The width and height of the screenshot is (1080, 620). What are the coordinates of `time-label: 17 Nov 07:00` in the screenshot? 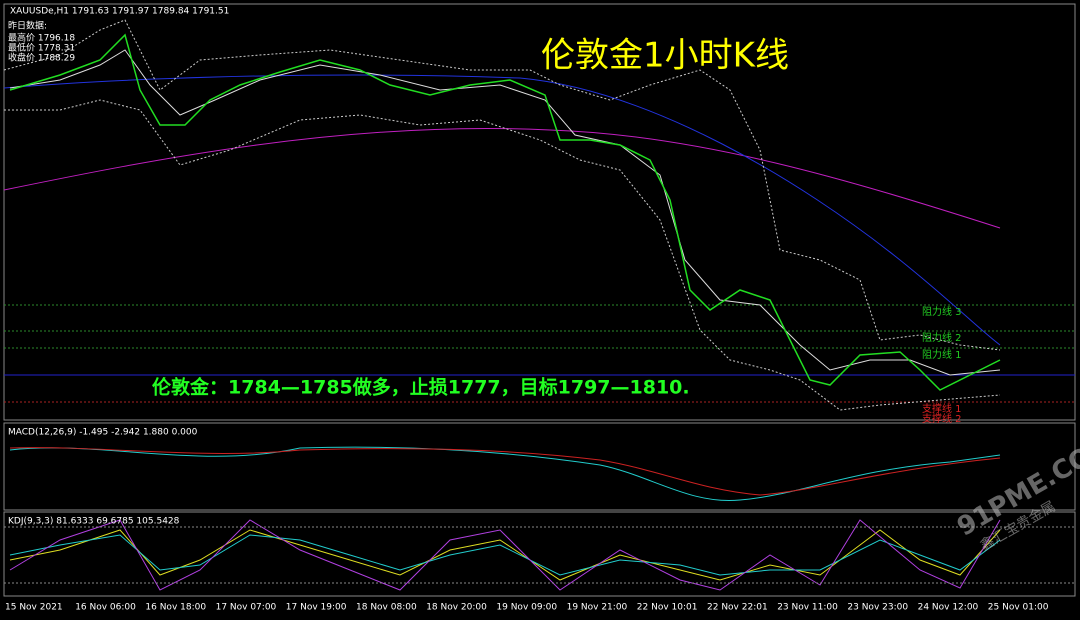 It's located at (246, 608).